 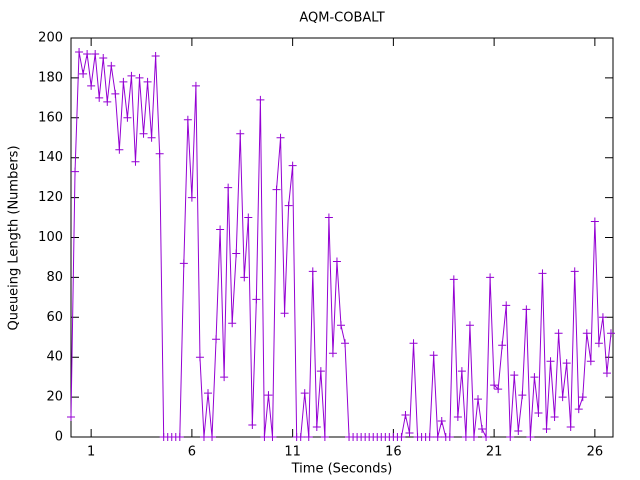 I want to click on x-tick-label: 6, so click(x=192, y=452).